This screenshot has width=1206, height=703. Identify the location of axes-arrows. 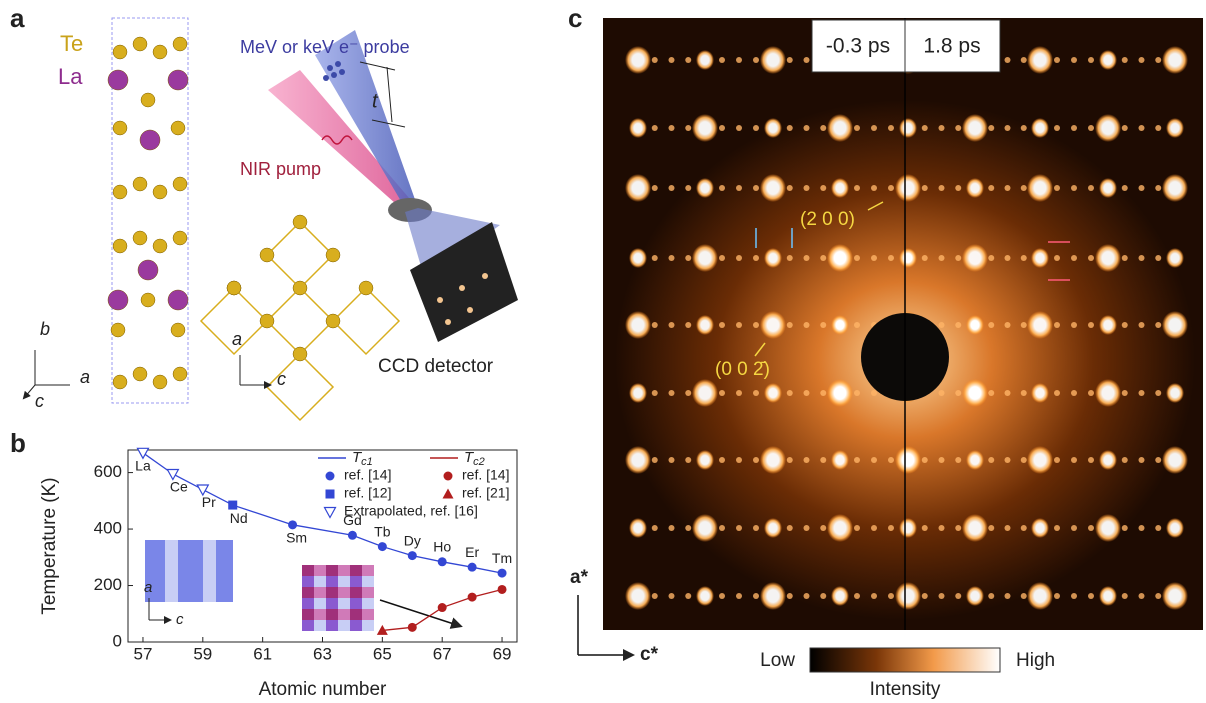
(604, 625).